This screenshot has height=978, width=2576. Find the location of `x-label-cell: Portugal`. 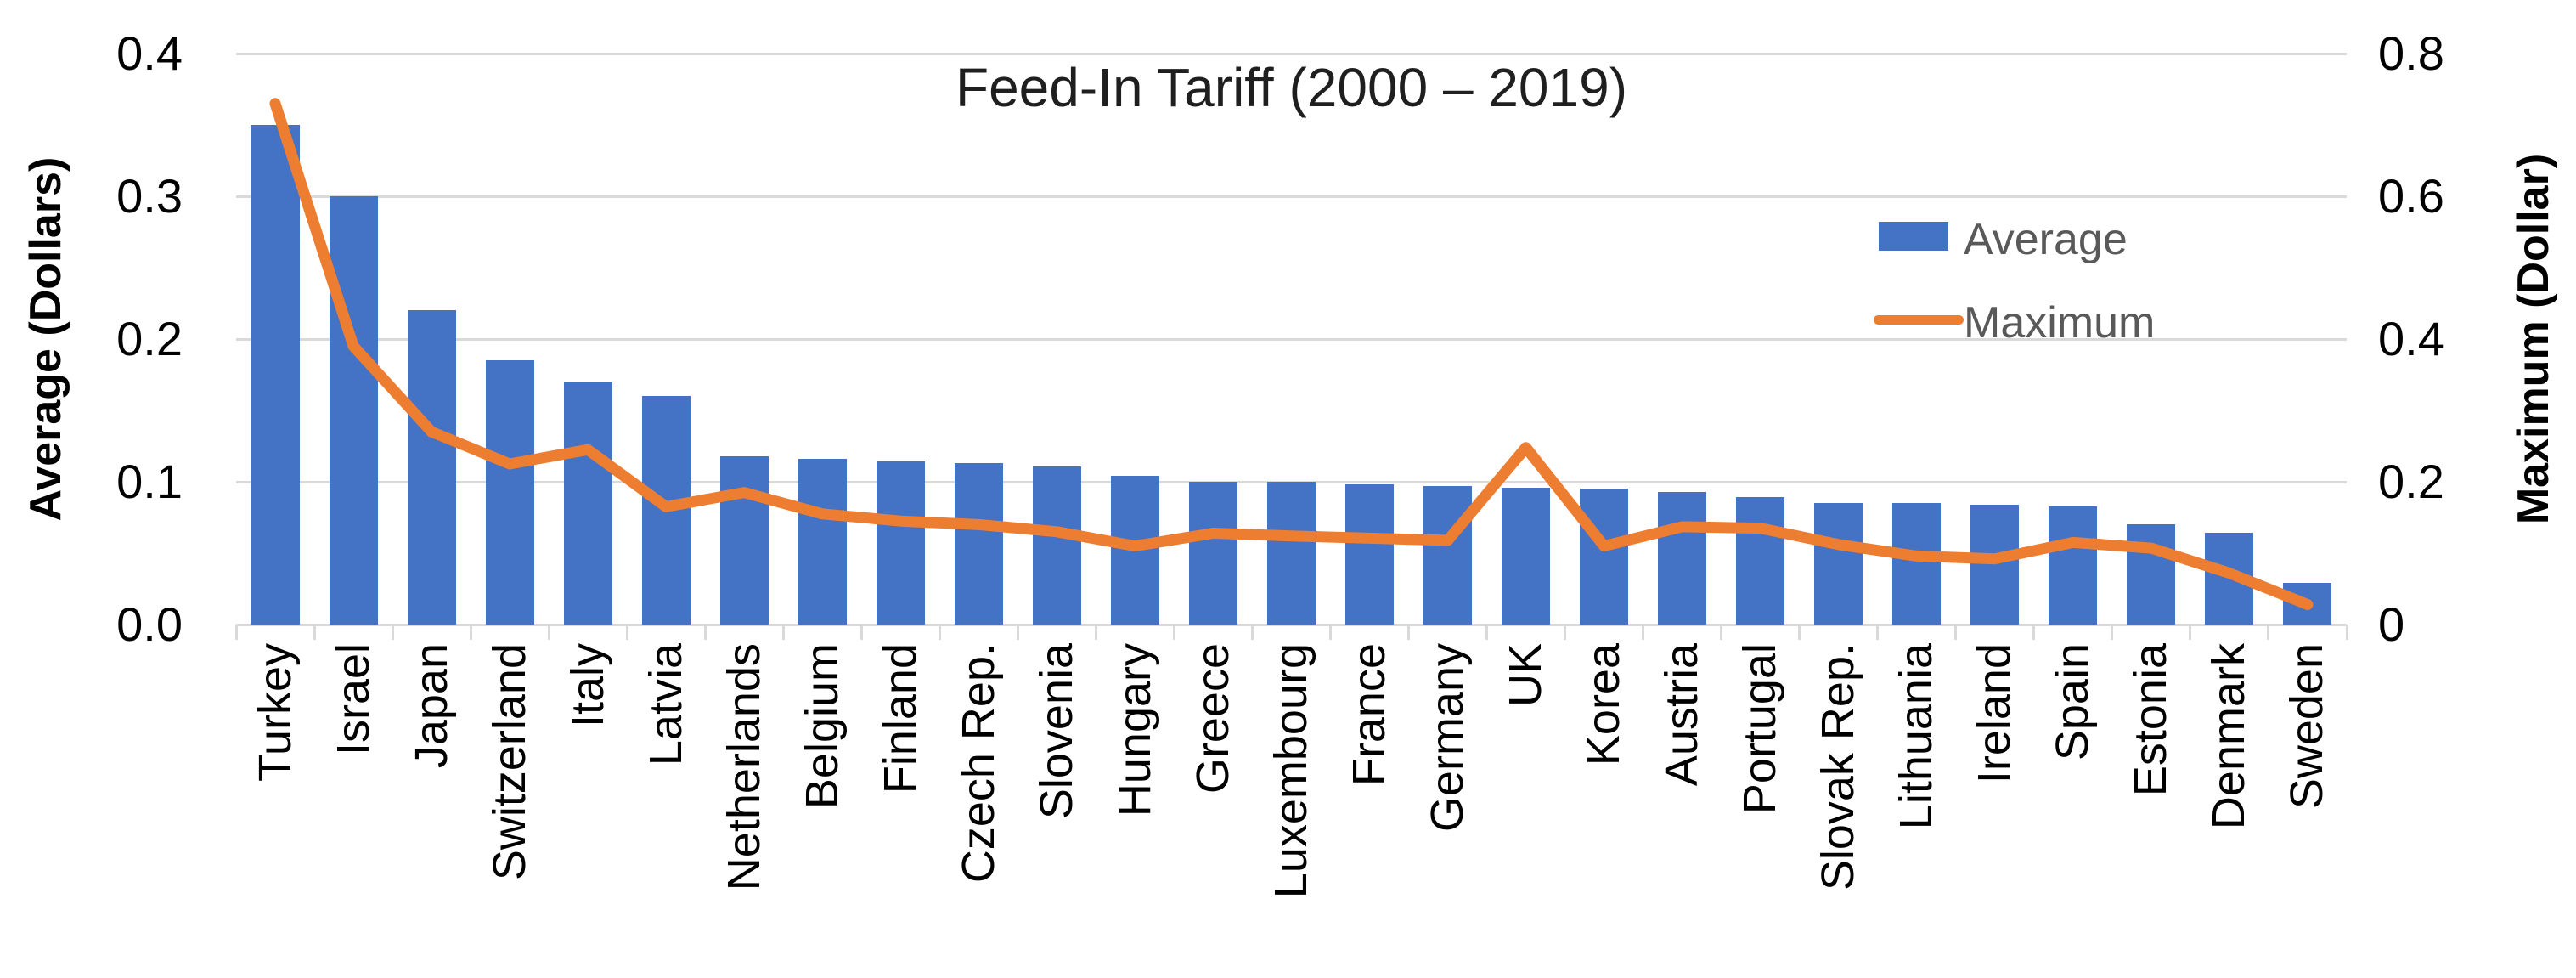

x-label-cell: Portugal is located at coordinates (1761, 809).